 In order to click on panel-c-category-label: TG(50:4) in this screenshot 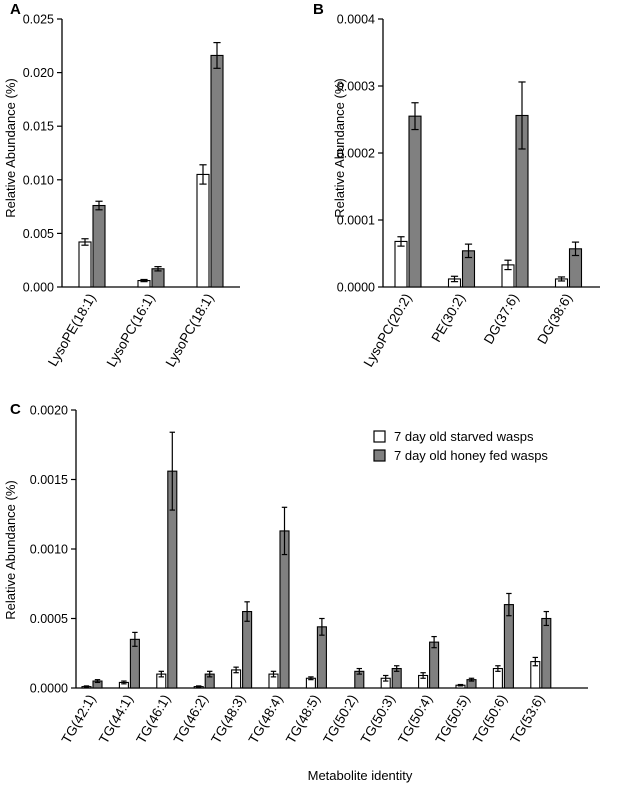, I will do `click(415, 719)`.